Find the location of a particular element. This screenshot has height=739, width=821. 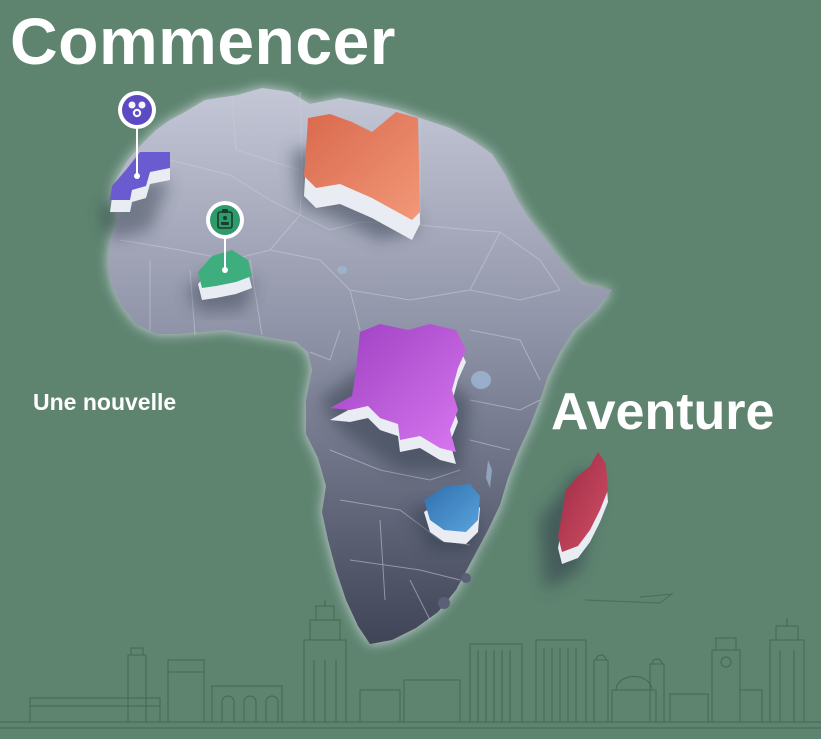

zimbabwe-region is located at coordinates (445, 517).